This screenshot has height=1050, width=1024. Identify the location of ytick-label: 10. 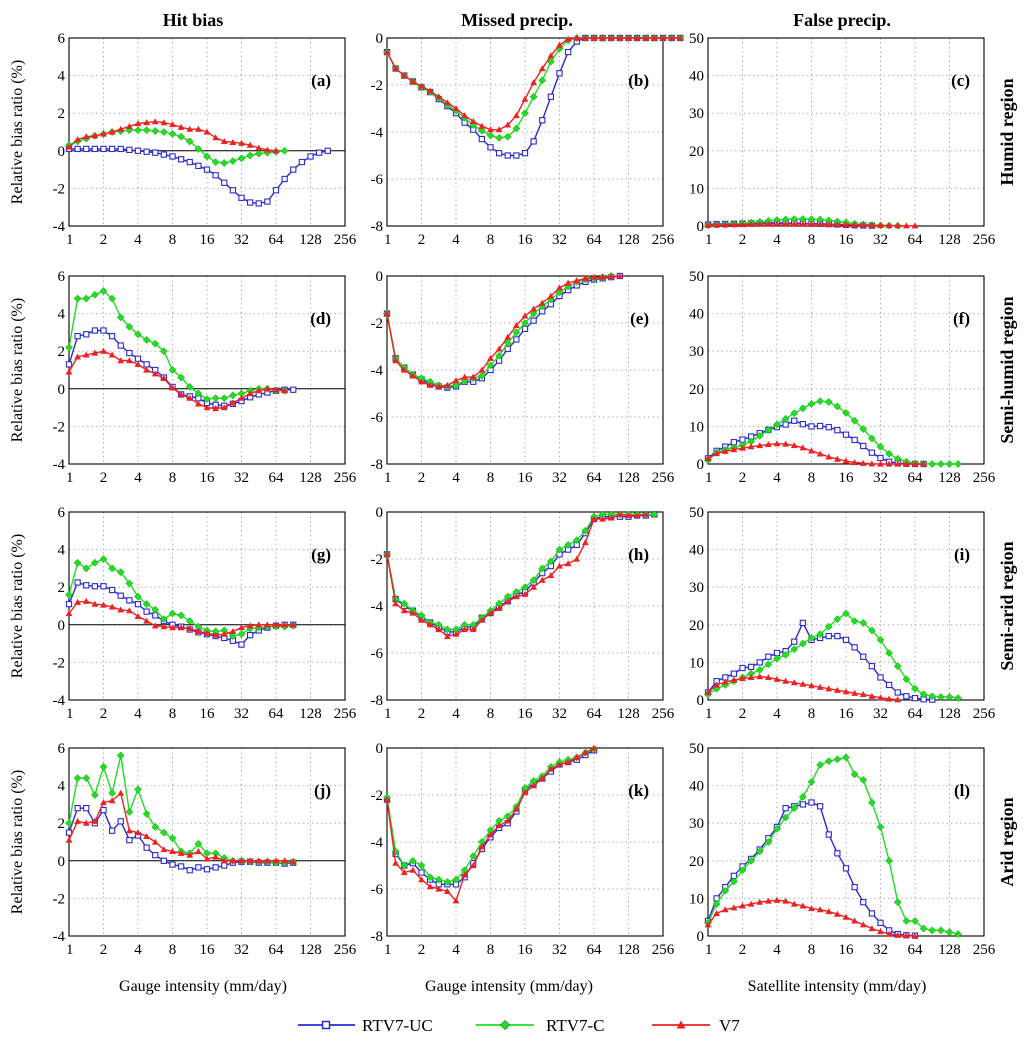
(696, 427).